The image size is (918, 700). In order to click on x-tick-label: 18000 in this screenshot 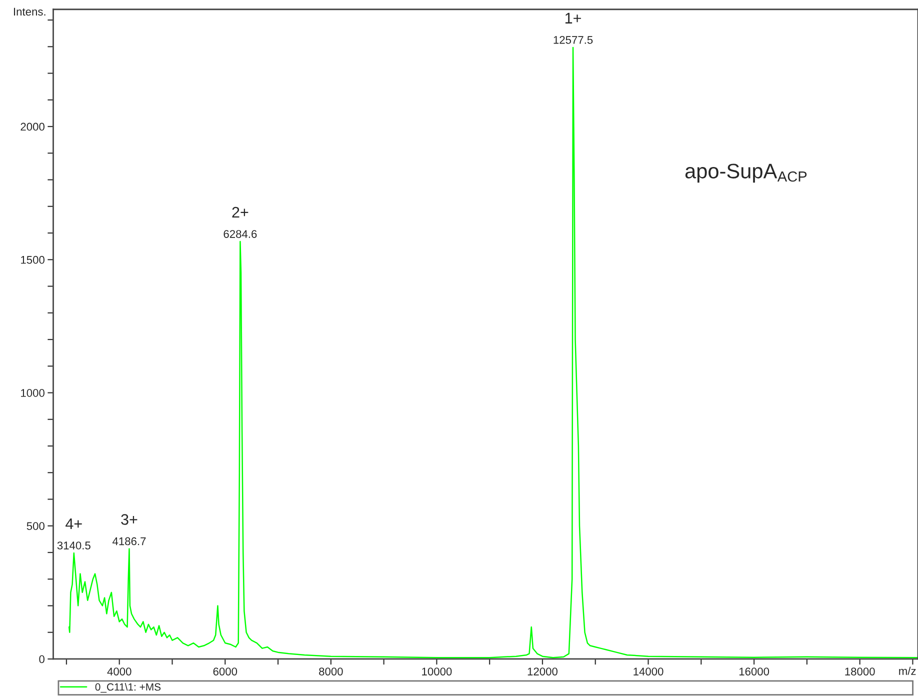, I will do `click(860, 672)`.